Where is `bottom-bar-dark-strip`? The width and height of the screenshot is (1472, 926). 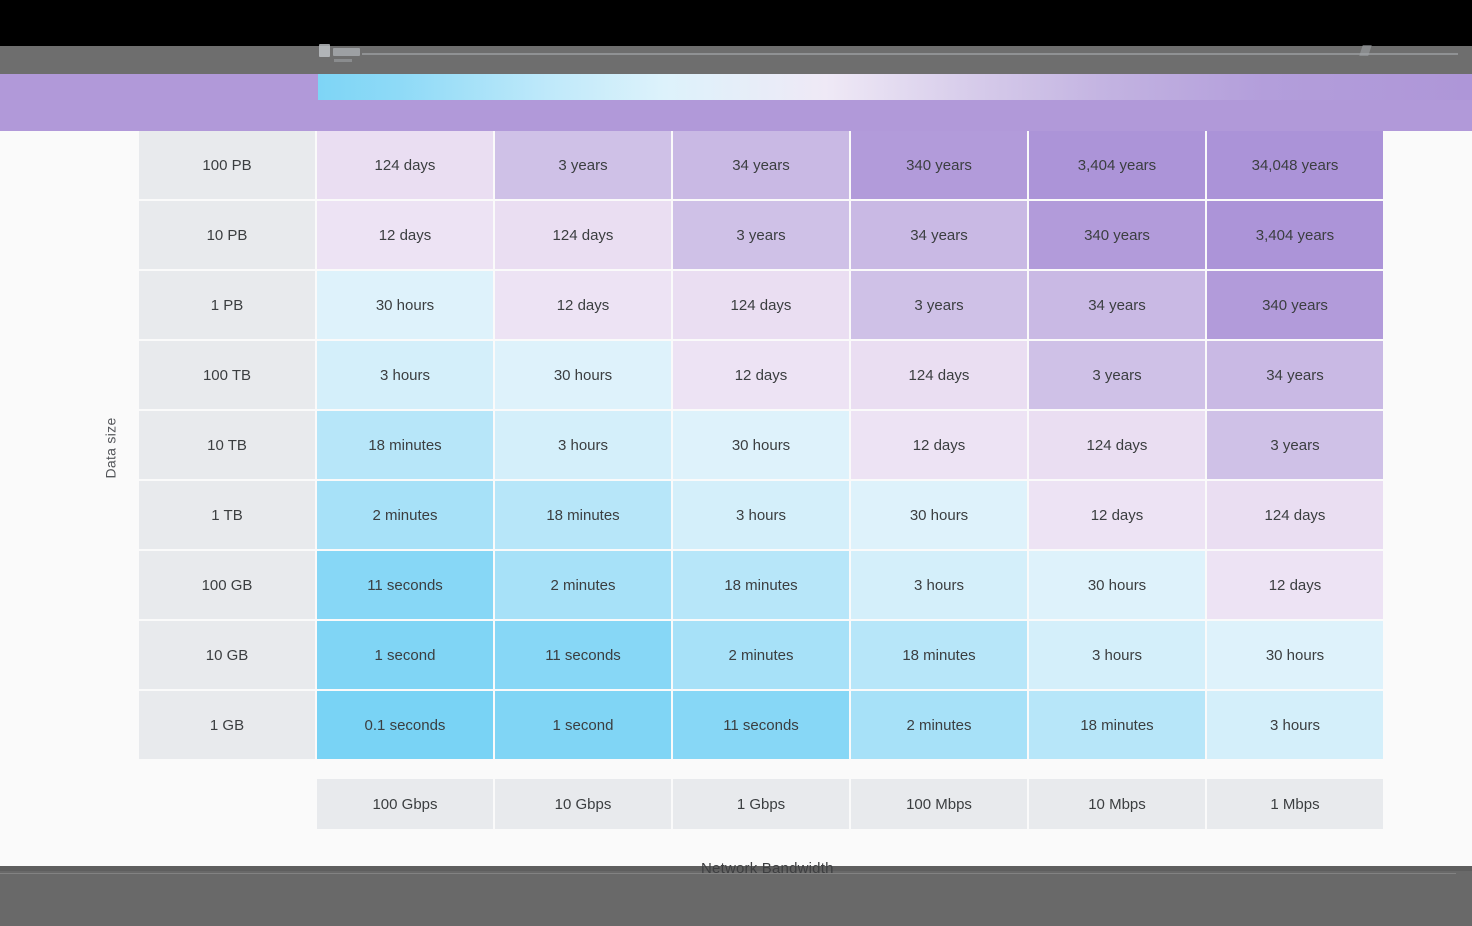
bottom-bar-dark-strip is located at coordinates (736, 868).